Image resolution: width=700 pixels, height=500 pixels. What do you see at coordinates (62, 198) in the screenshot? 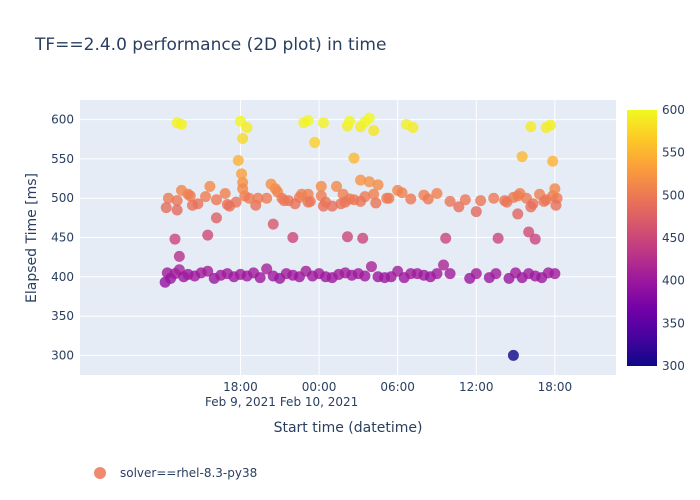
I see `y-tick-label: 500` at bounding box center [62, 198].